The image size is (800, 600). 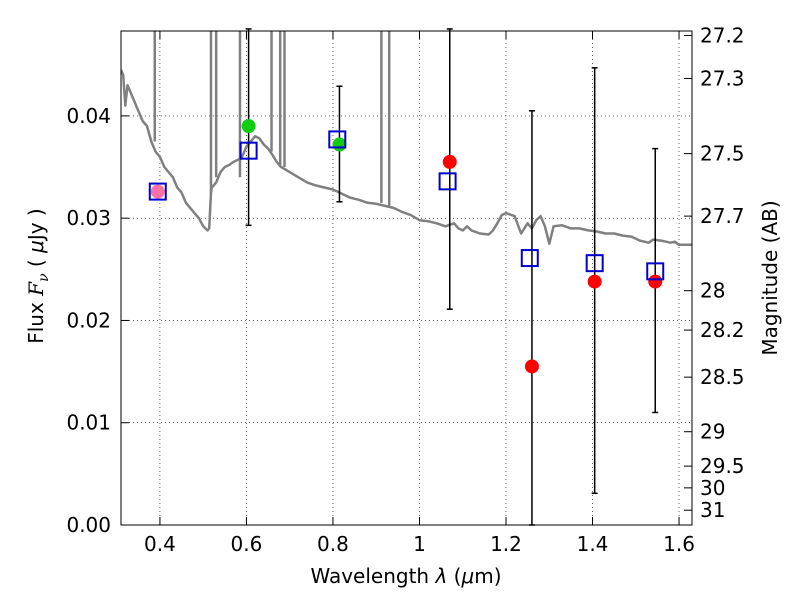 I want to click on y2-tick-label: 29.5, so click(x=722, y=466).